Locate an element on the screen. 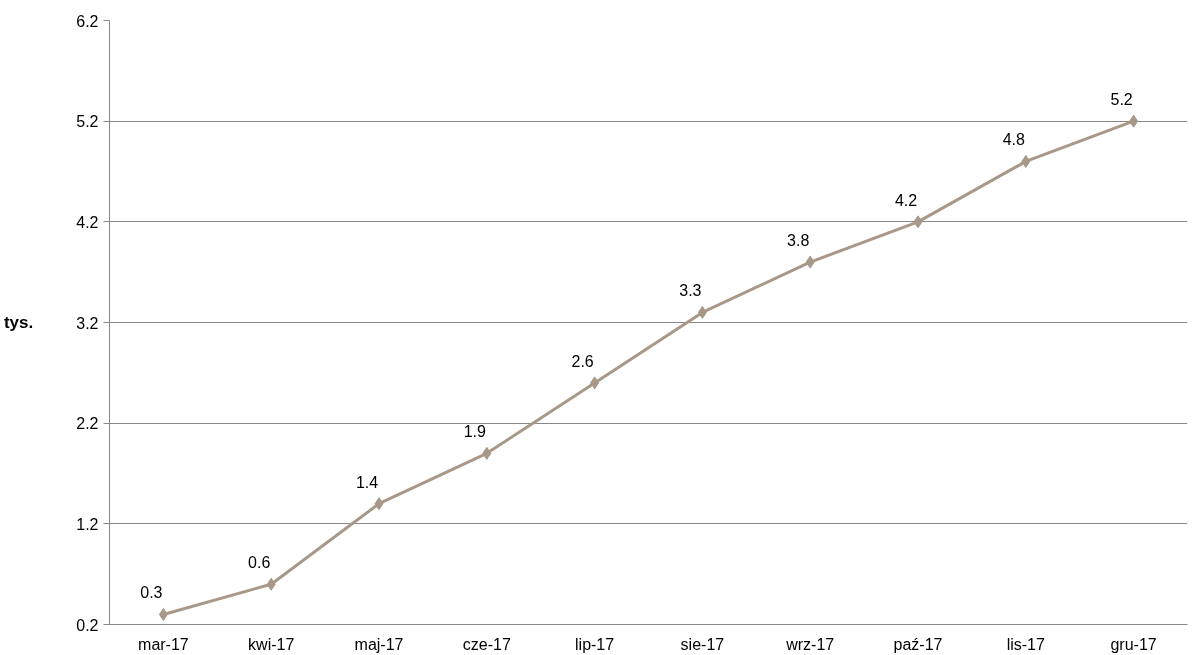 Image resolution: width=1192 pixels, height=655 pixels. x-tick-label: paź-17 is located at coordinates (918, 644).